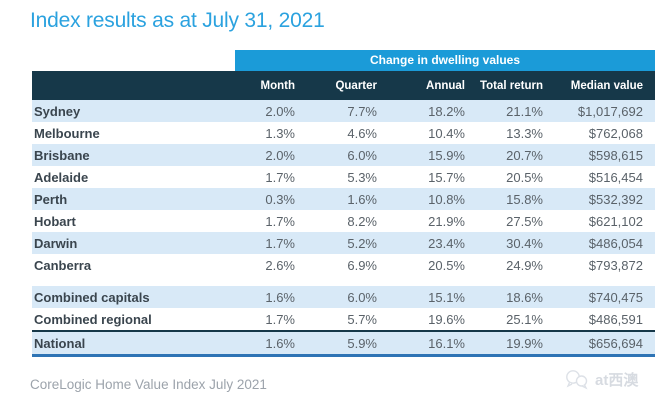  What do you see at coordinates (446, 133) in the screenshot?
I see `cell-annual: 10.4%` at bounding box center [446, 133].